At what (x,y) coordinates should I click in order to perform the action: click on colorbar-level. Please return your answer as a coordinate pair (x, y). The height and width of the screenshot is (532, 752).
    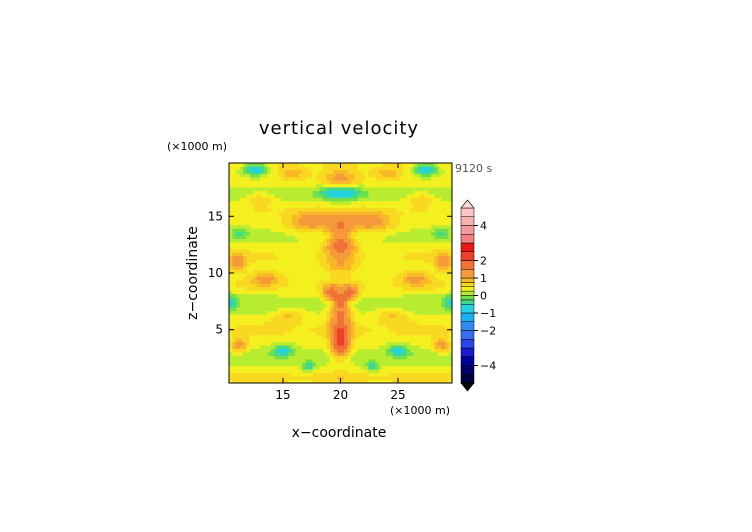
    Looking at the image, I should click on (467, 289).